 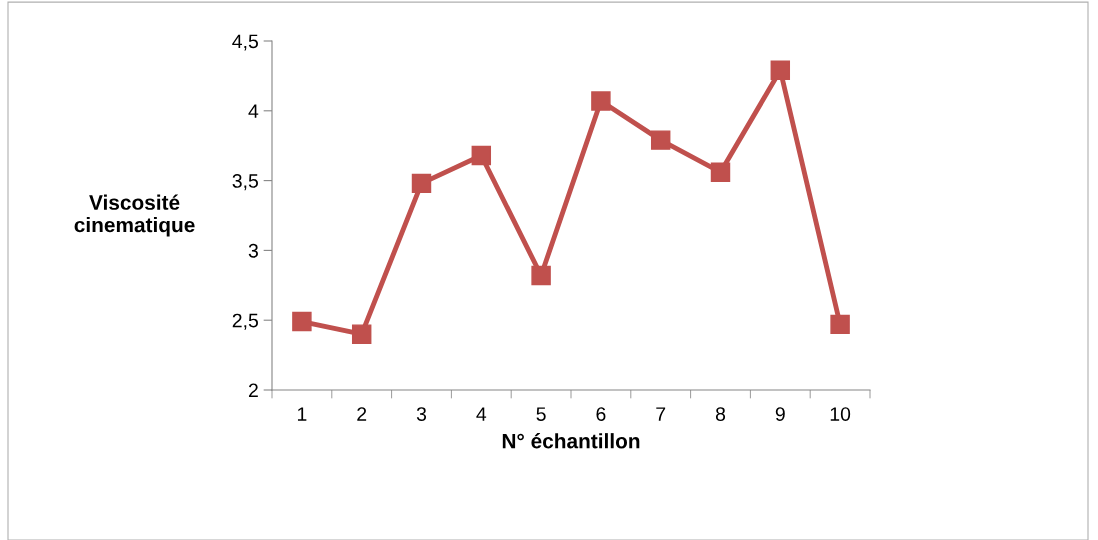 I want to click on y-tick-label: 2, so click(x=253, y=390).